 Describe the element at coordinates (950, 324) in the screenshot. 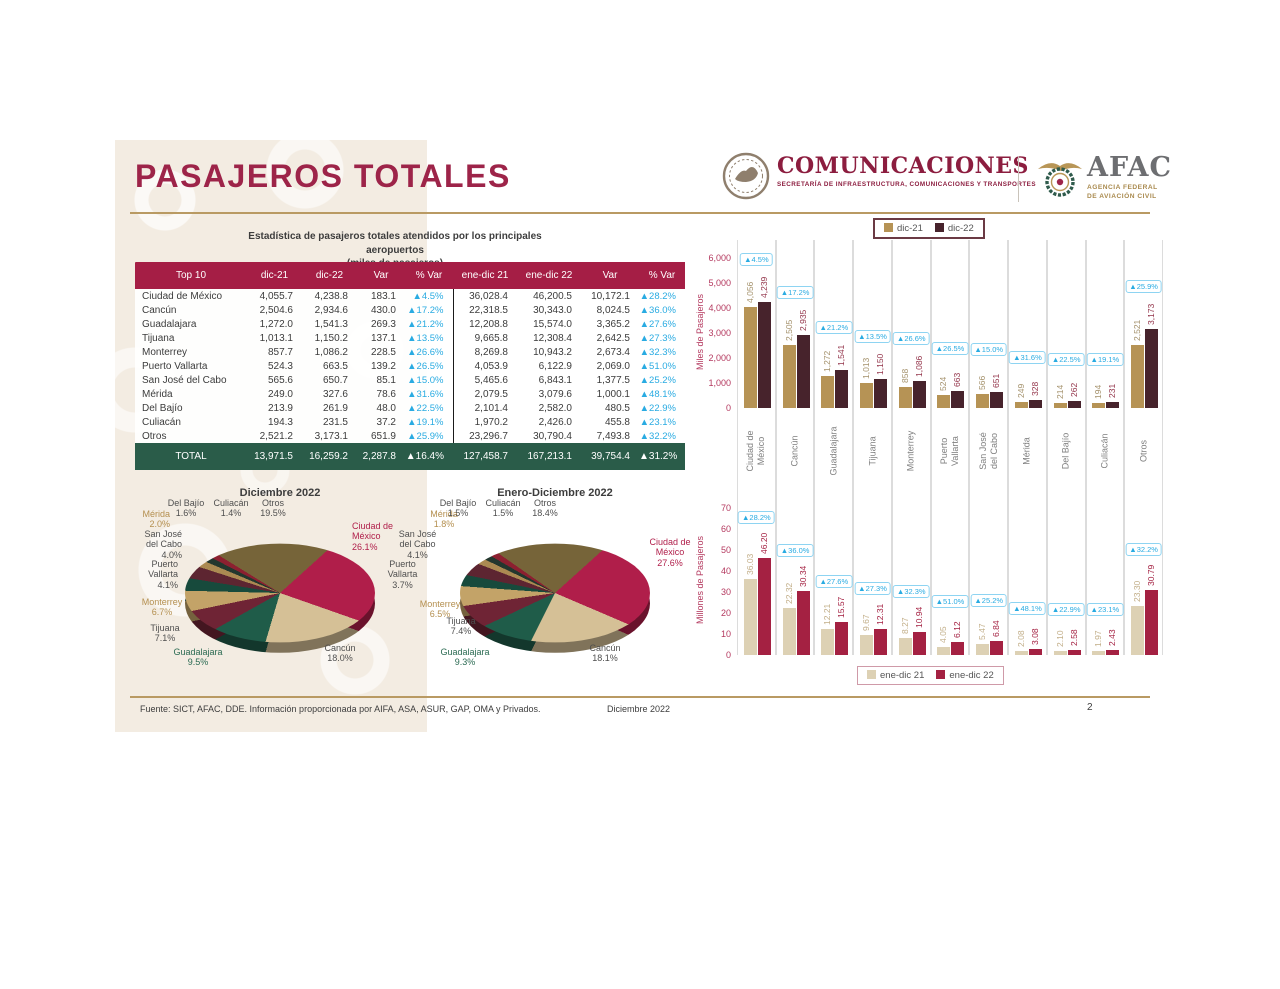

I see `dic-chart-segment: 524 663 ▲26.5%` at that location.